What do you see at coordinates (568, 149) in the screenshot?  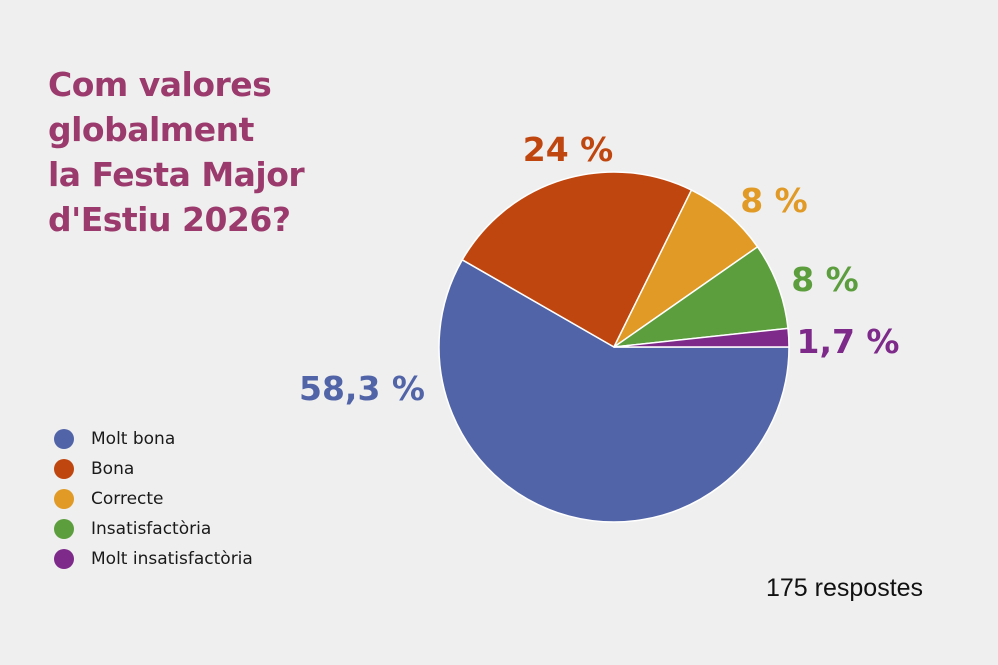 I see `data-label-bona: 24 %` at bounding box center [568, 149].